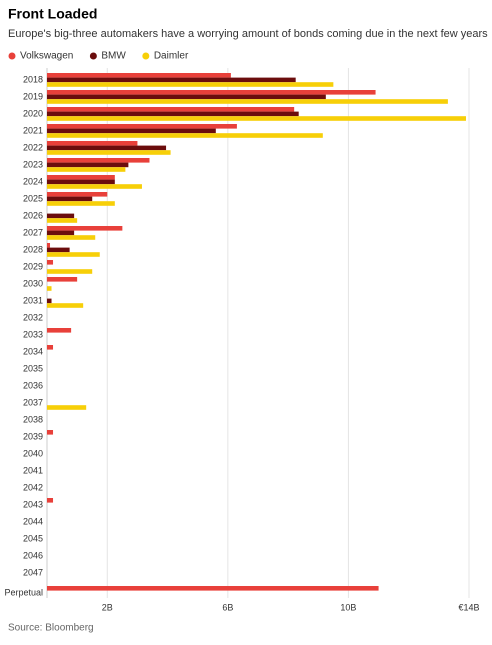  I want to click on y-tick-label: 2019, so click(33, 96).